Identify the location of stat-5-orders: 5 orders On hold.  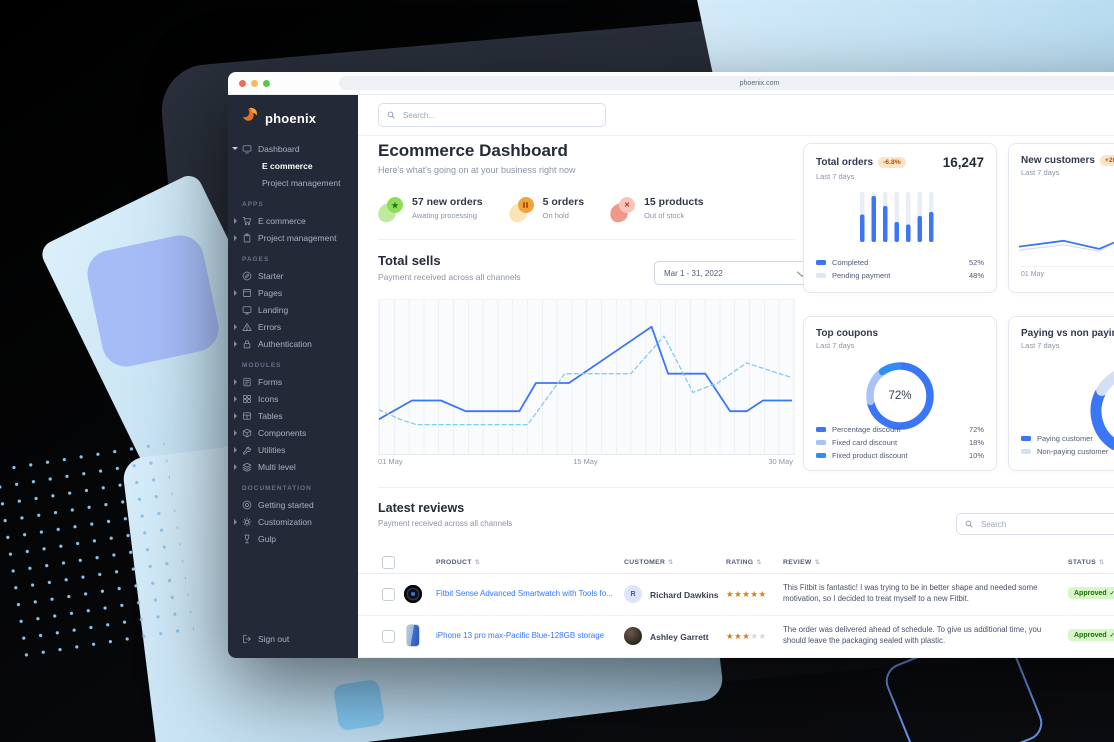
(545, 210).